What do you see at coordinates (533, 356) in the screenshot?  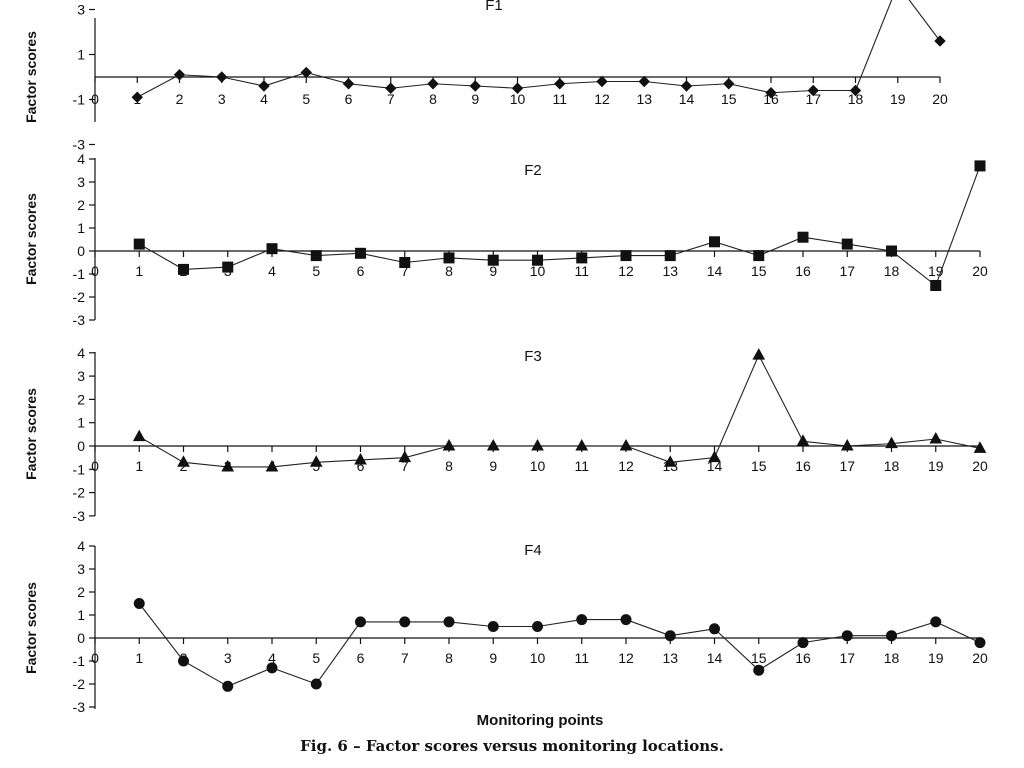 I see `panel-title: F3` at bounding box center [533, 356].